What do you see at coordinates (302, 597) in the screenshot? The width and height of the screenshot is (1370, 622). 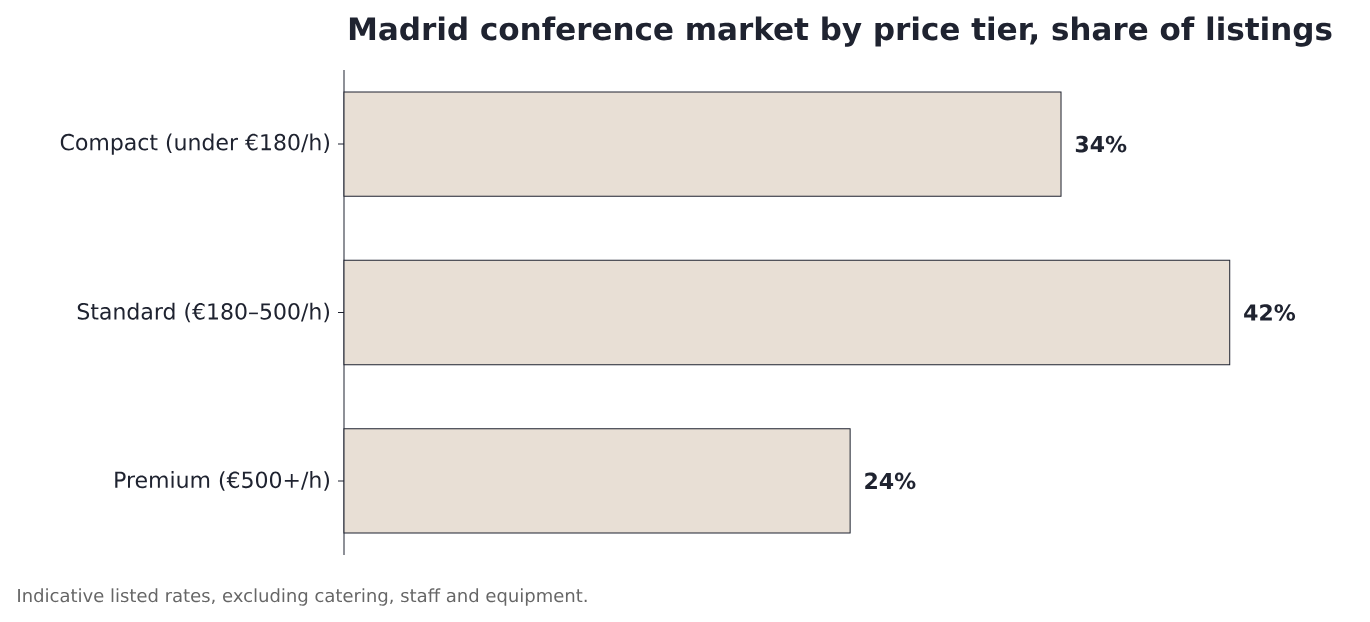 I see `text: Indicative listed rates, excluding catering, staff and equipment.` at bounding box center [302, 597].